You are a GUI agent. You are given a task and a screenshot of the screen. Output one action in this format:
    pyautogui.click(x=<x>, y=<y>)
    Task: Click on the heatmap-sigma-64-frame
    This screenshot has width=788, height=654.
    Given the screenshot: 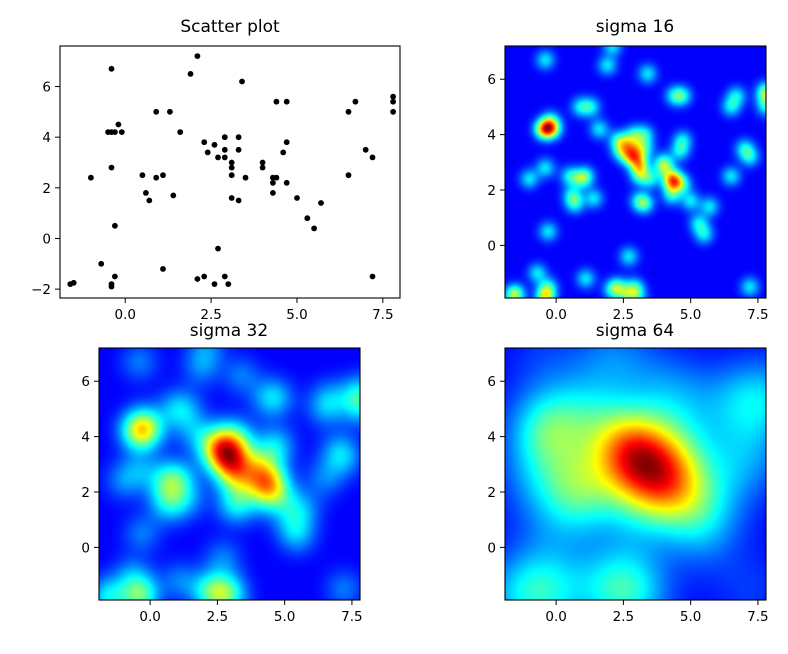 What is the action you would take?
    pyautogui.click(x=635, y=474)
    